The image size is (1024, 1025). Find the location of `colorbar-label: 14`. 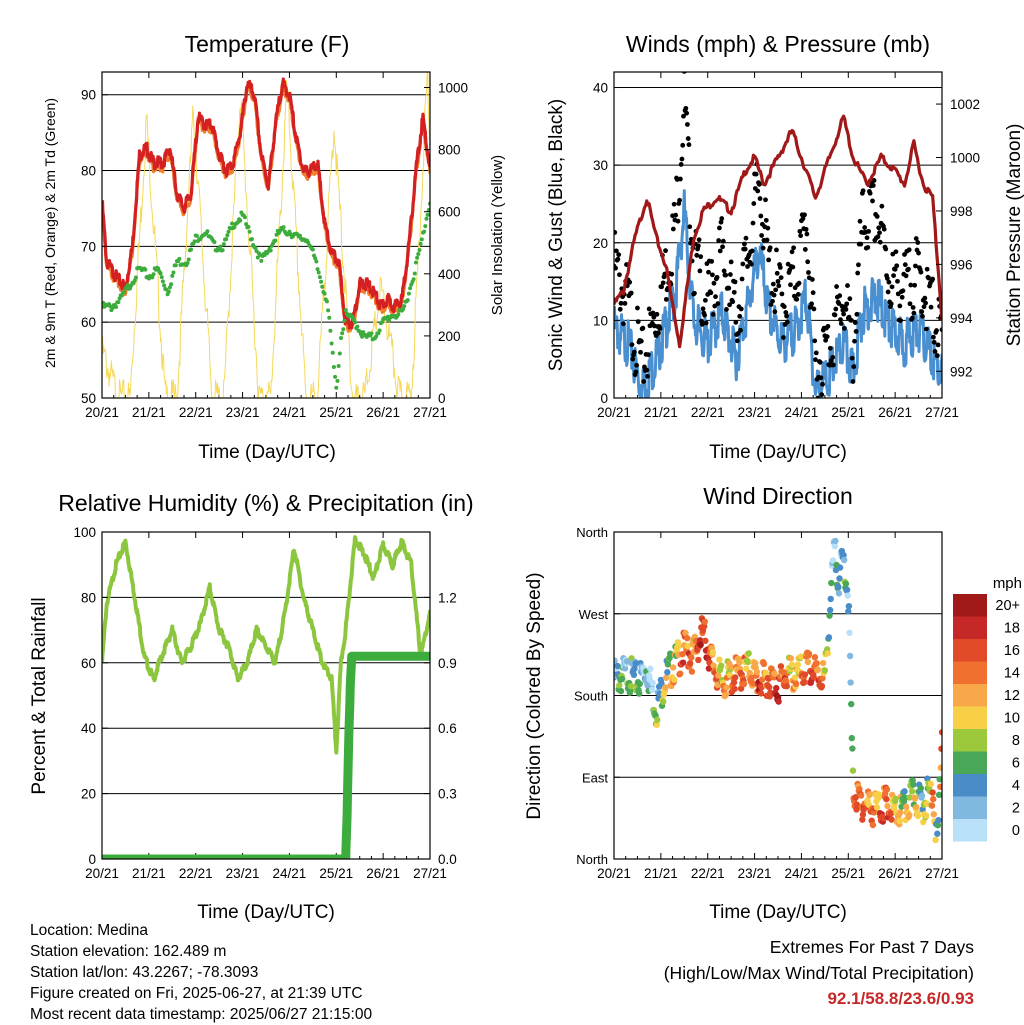

colorbar-label: 14 is located at coordinates (1012, 674).